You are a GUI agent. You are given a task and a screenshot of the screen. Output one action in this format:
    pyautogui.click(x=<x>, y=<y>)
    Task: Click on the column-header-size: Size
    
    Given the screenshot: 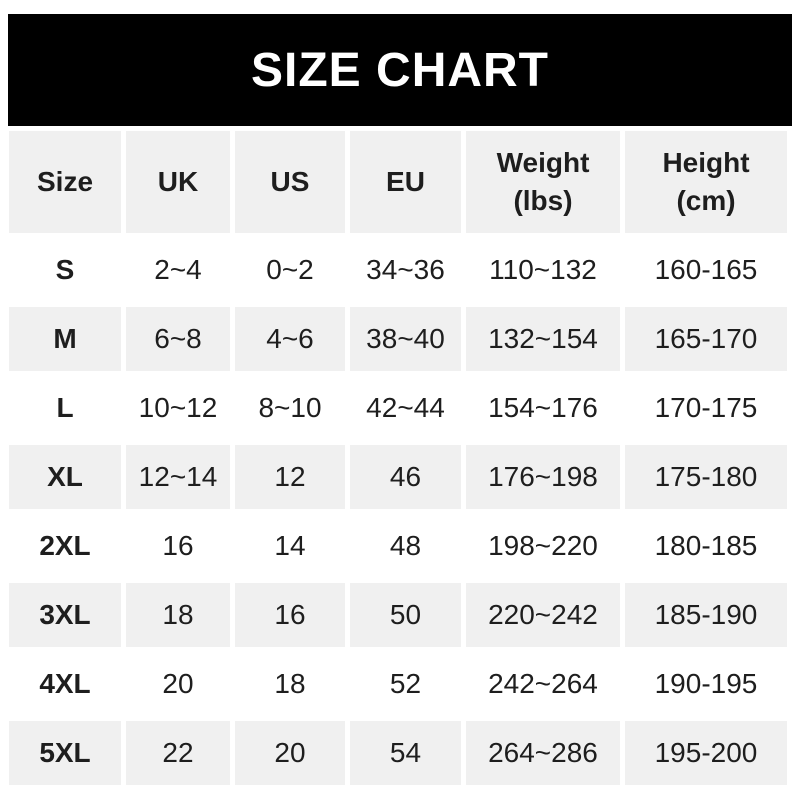 What is the action you would take?
    pyautogui.click(x=65, y=182)
    